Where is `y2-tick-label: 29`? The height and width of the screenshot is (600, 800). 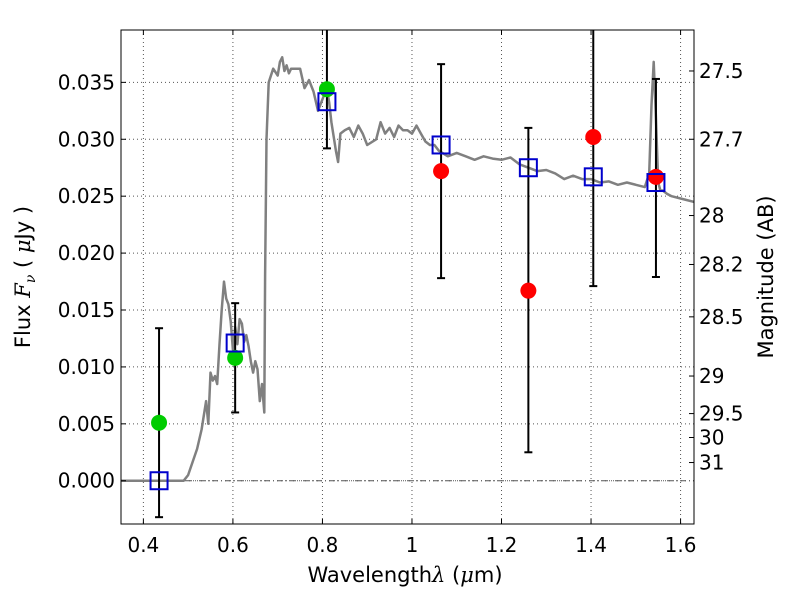 y2-tick-label: 29 is located at coordinates (711, 376).